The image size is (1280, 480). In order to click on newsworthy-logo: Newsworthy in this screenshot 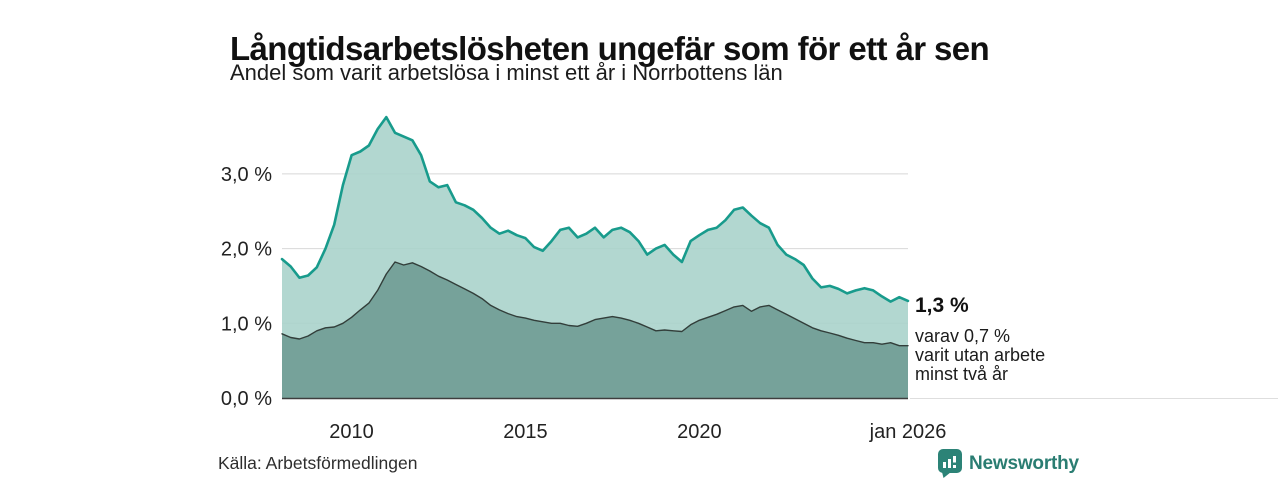, I will do `click(1008, 463)`.